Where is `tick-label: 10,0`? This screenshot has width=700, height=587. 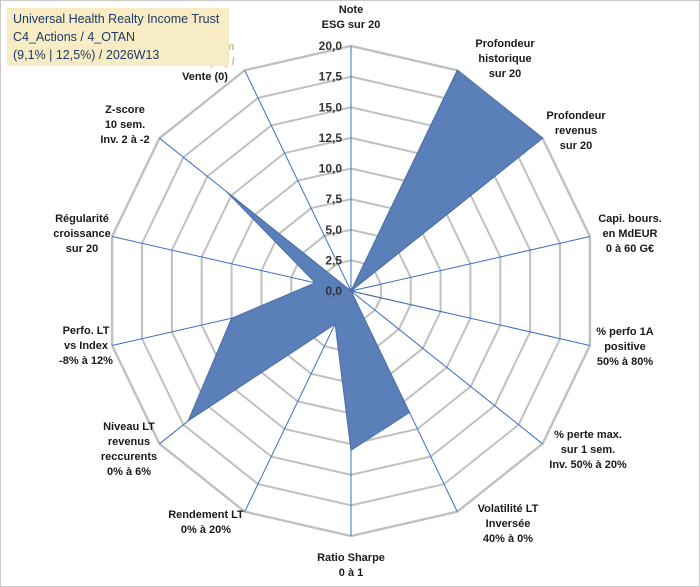
tick-label: 10,0 is located at coordinates (331, 169).